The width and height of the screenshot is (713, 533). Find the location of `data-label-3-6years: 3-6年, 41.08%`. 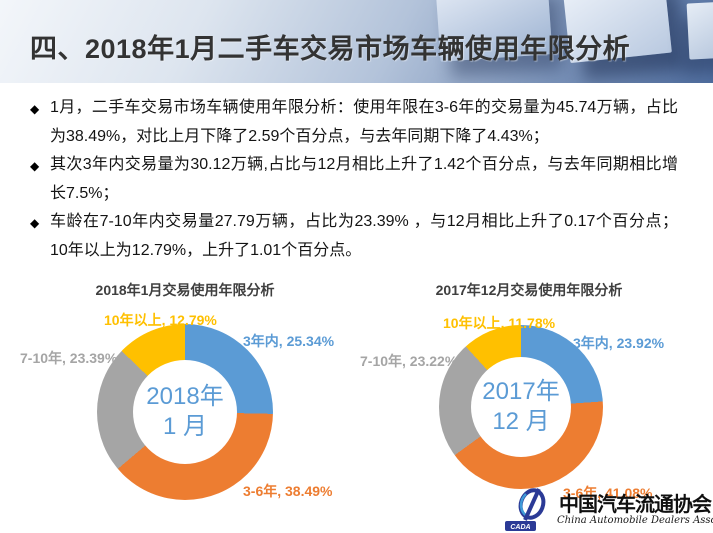

data-label-3-6years: 3-6年, 41.08% is located at coordinates (608, 493).